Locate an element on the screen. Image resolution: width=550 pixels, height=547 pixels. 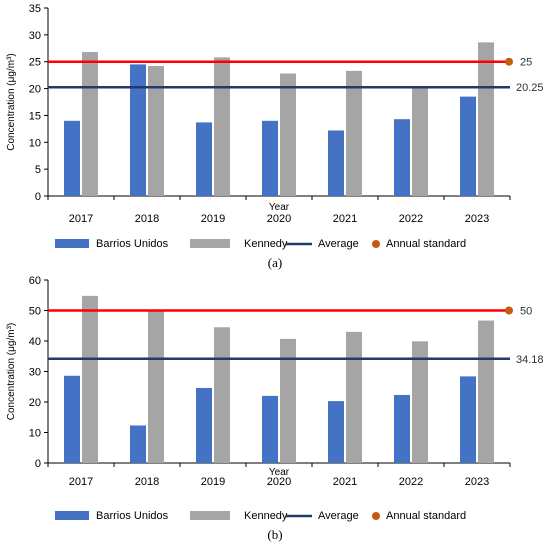
y-tick-label: 5 is located at coordinates (38, 170).